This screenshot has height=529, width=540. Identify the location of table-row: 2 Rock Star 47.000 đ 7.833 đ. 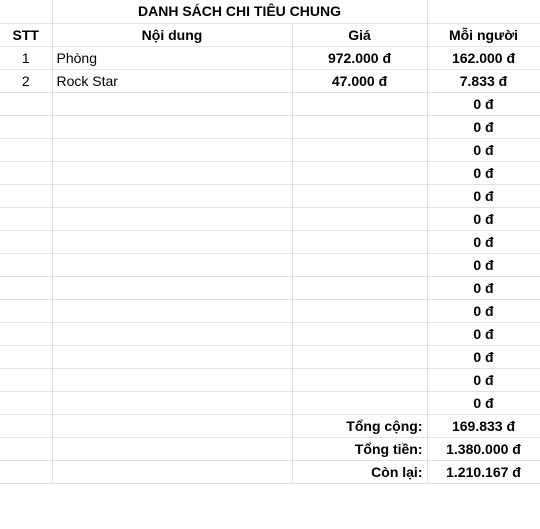
(270, 81).